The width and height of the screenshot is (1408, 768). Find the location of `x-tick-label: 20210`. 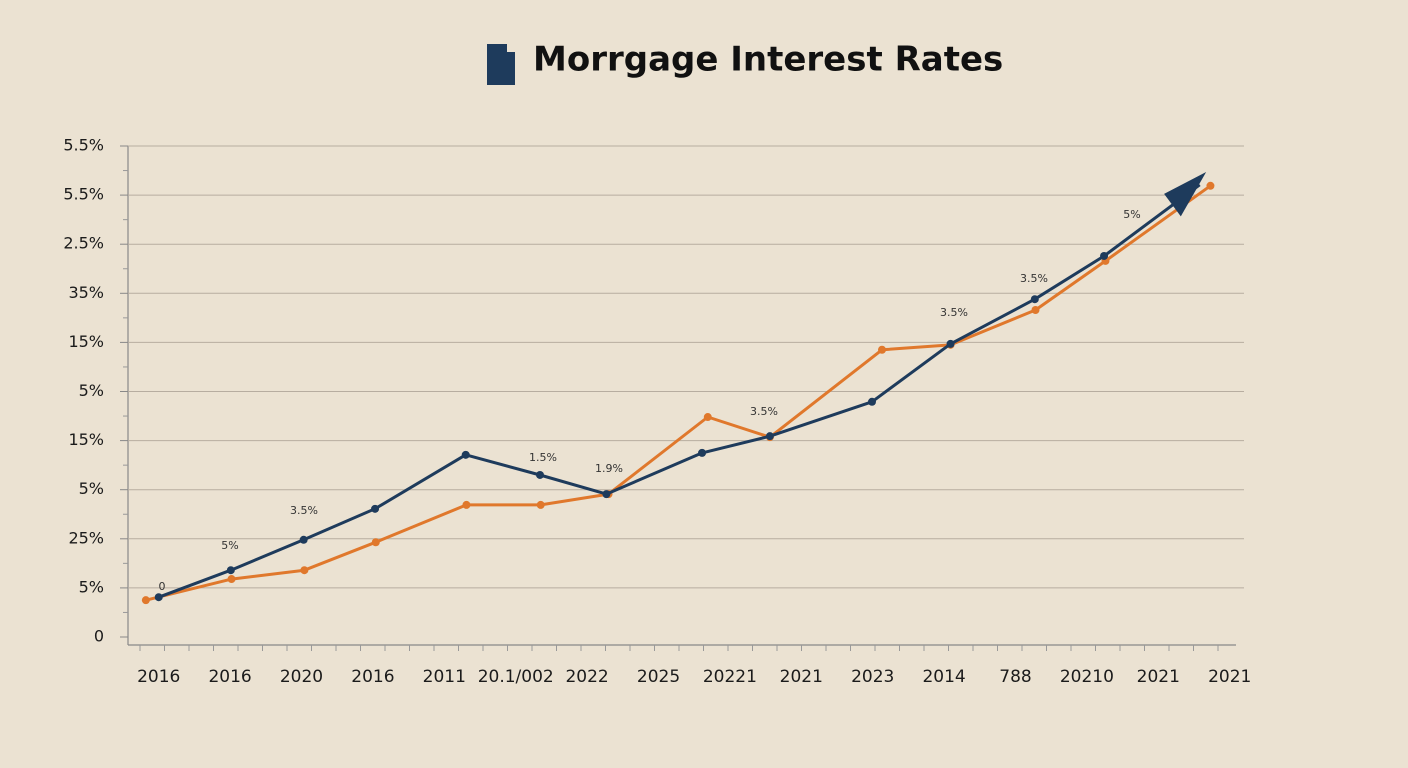

x-tick-label: 20210 is located at coordinates (1087, 677).